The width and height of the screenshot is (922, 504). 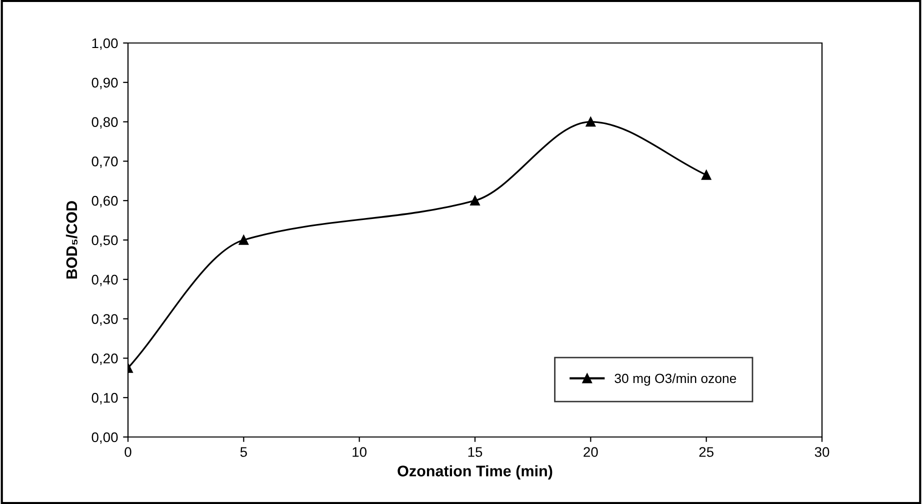 What do you see at coordinates (105, 44) in the screenshot?
I see `y-tick-label: 1,00` at bounding box center [105, 44].